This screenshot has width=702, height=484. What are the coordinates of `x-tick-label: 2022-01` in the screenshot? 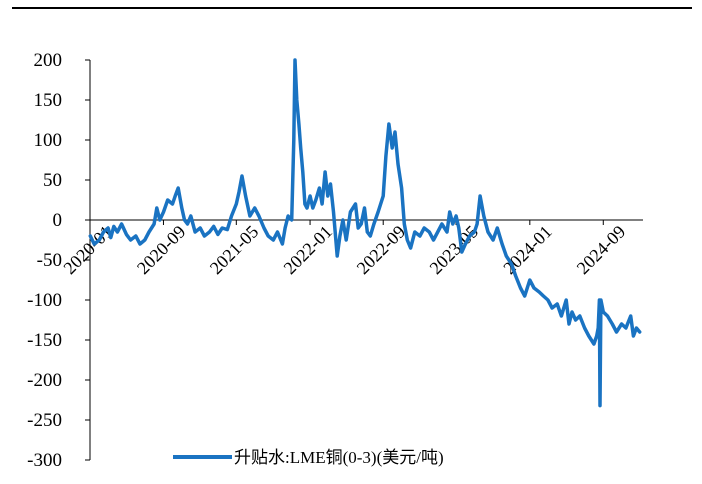 It's located at (308, 249).